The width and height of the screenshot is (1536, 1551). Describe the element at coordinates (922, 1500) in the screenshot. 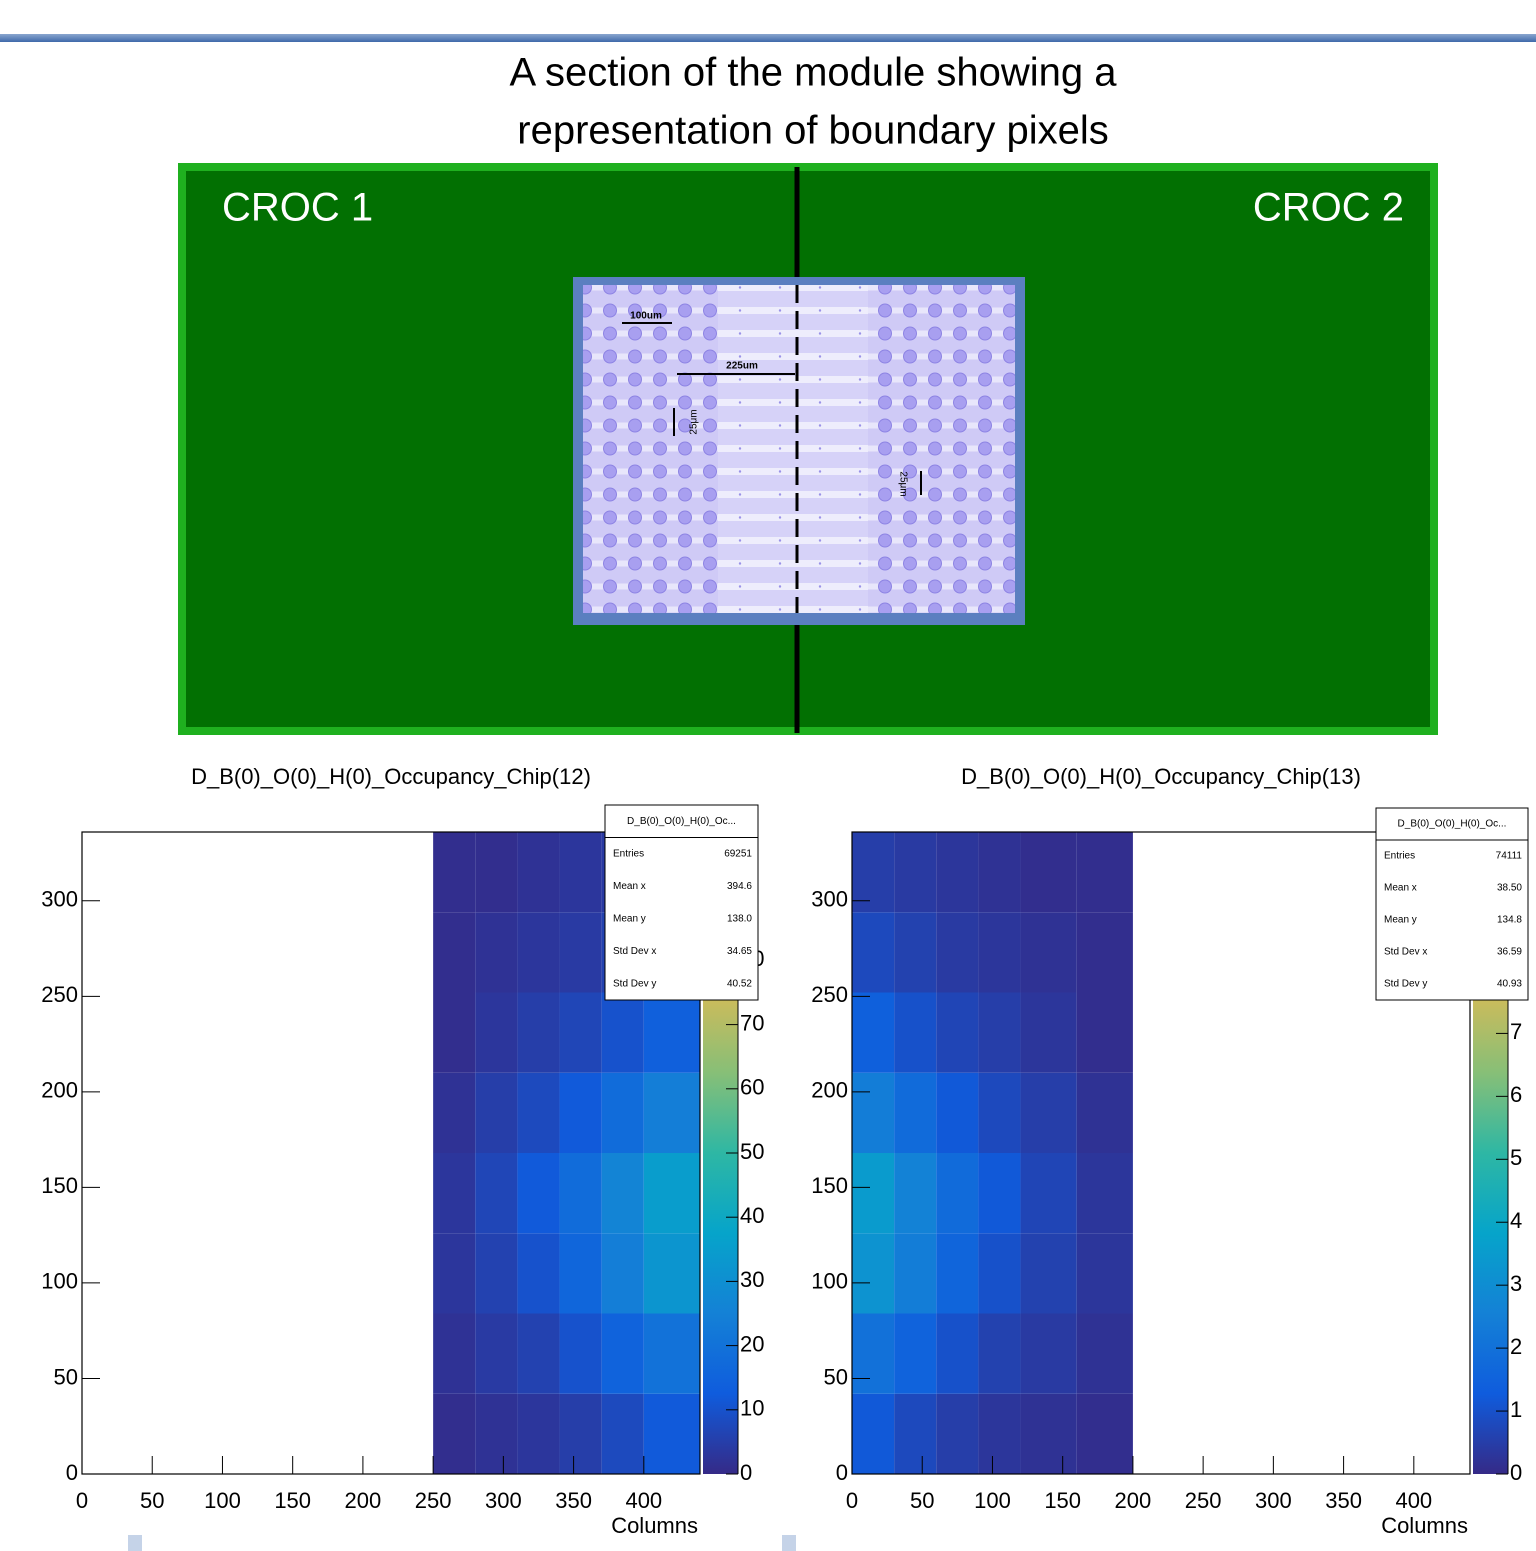

I see `x-tick-label: 50` at that location.